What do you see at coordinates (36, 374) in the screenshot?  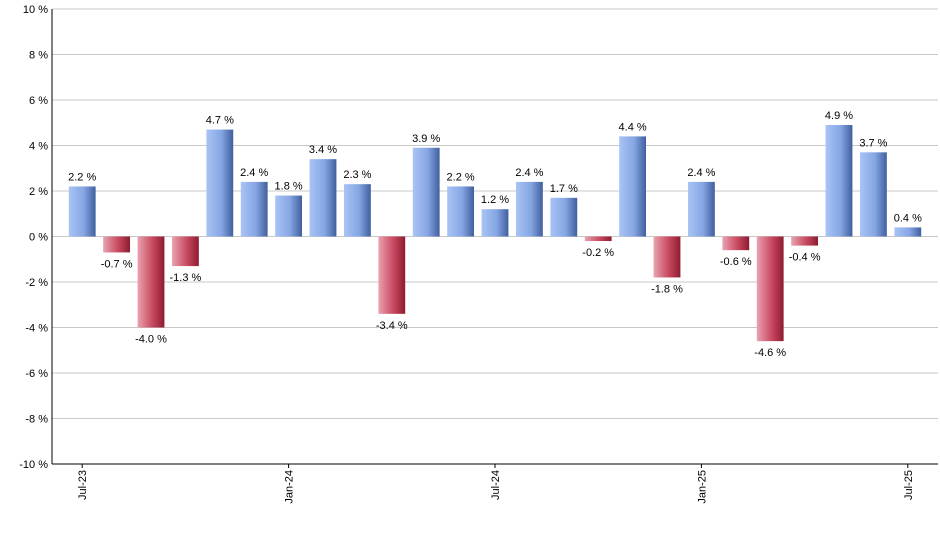 I see `y-tick-label: -6 %` at bounding box center [36, 374].